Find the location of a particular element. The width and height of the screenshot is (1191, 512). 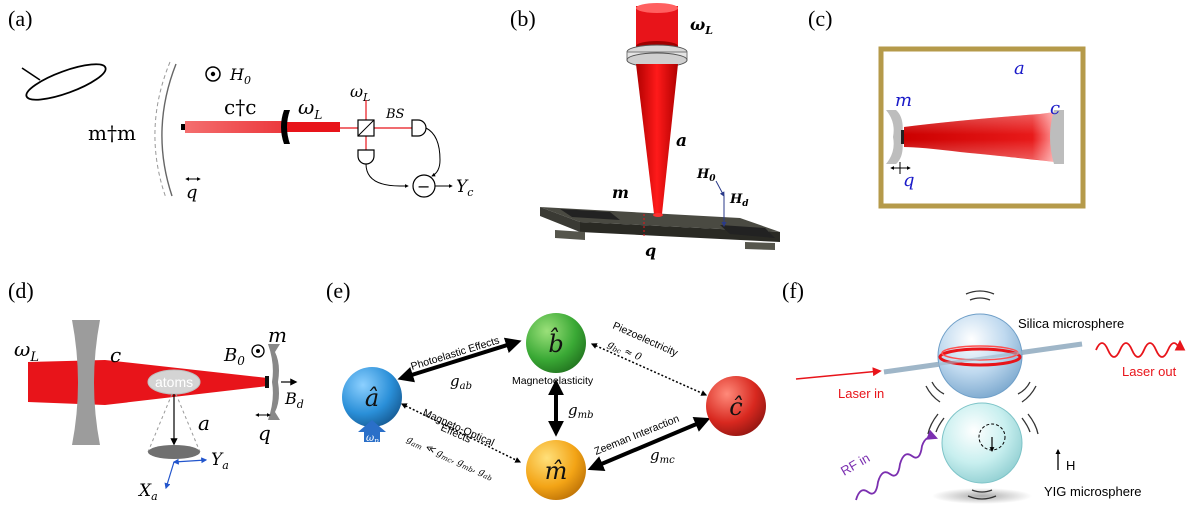

ya-label: Y is located at coordinates (217, 460).